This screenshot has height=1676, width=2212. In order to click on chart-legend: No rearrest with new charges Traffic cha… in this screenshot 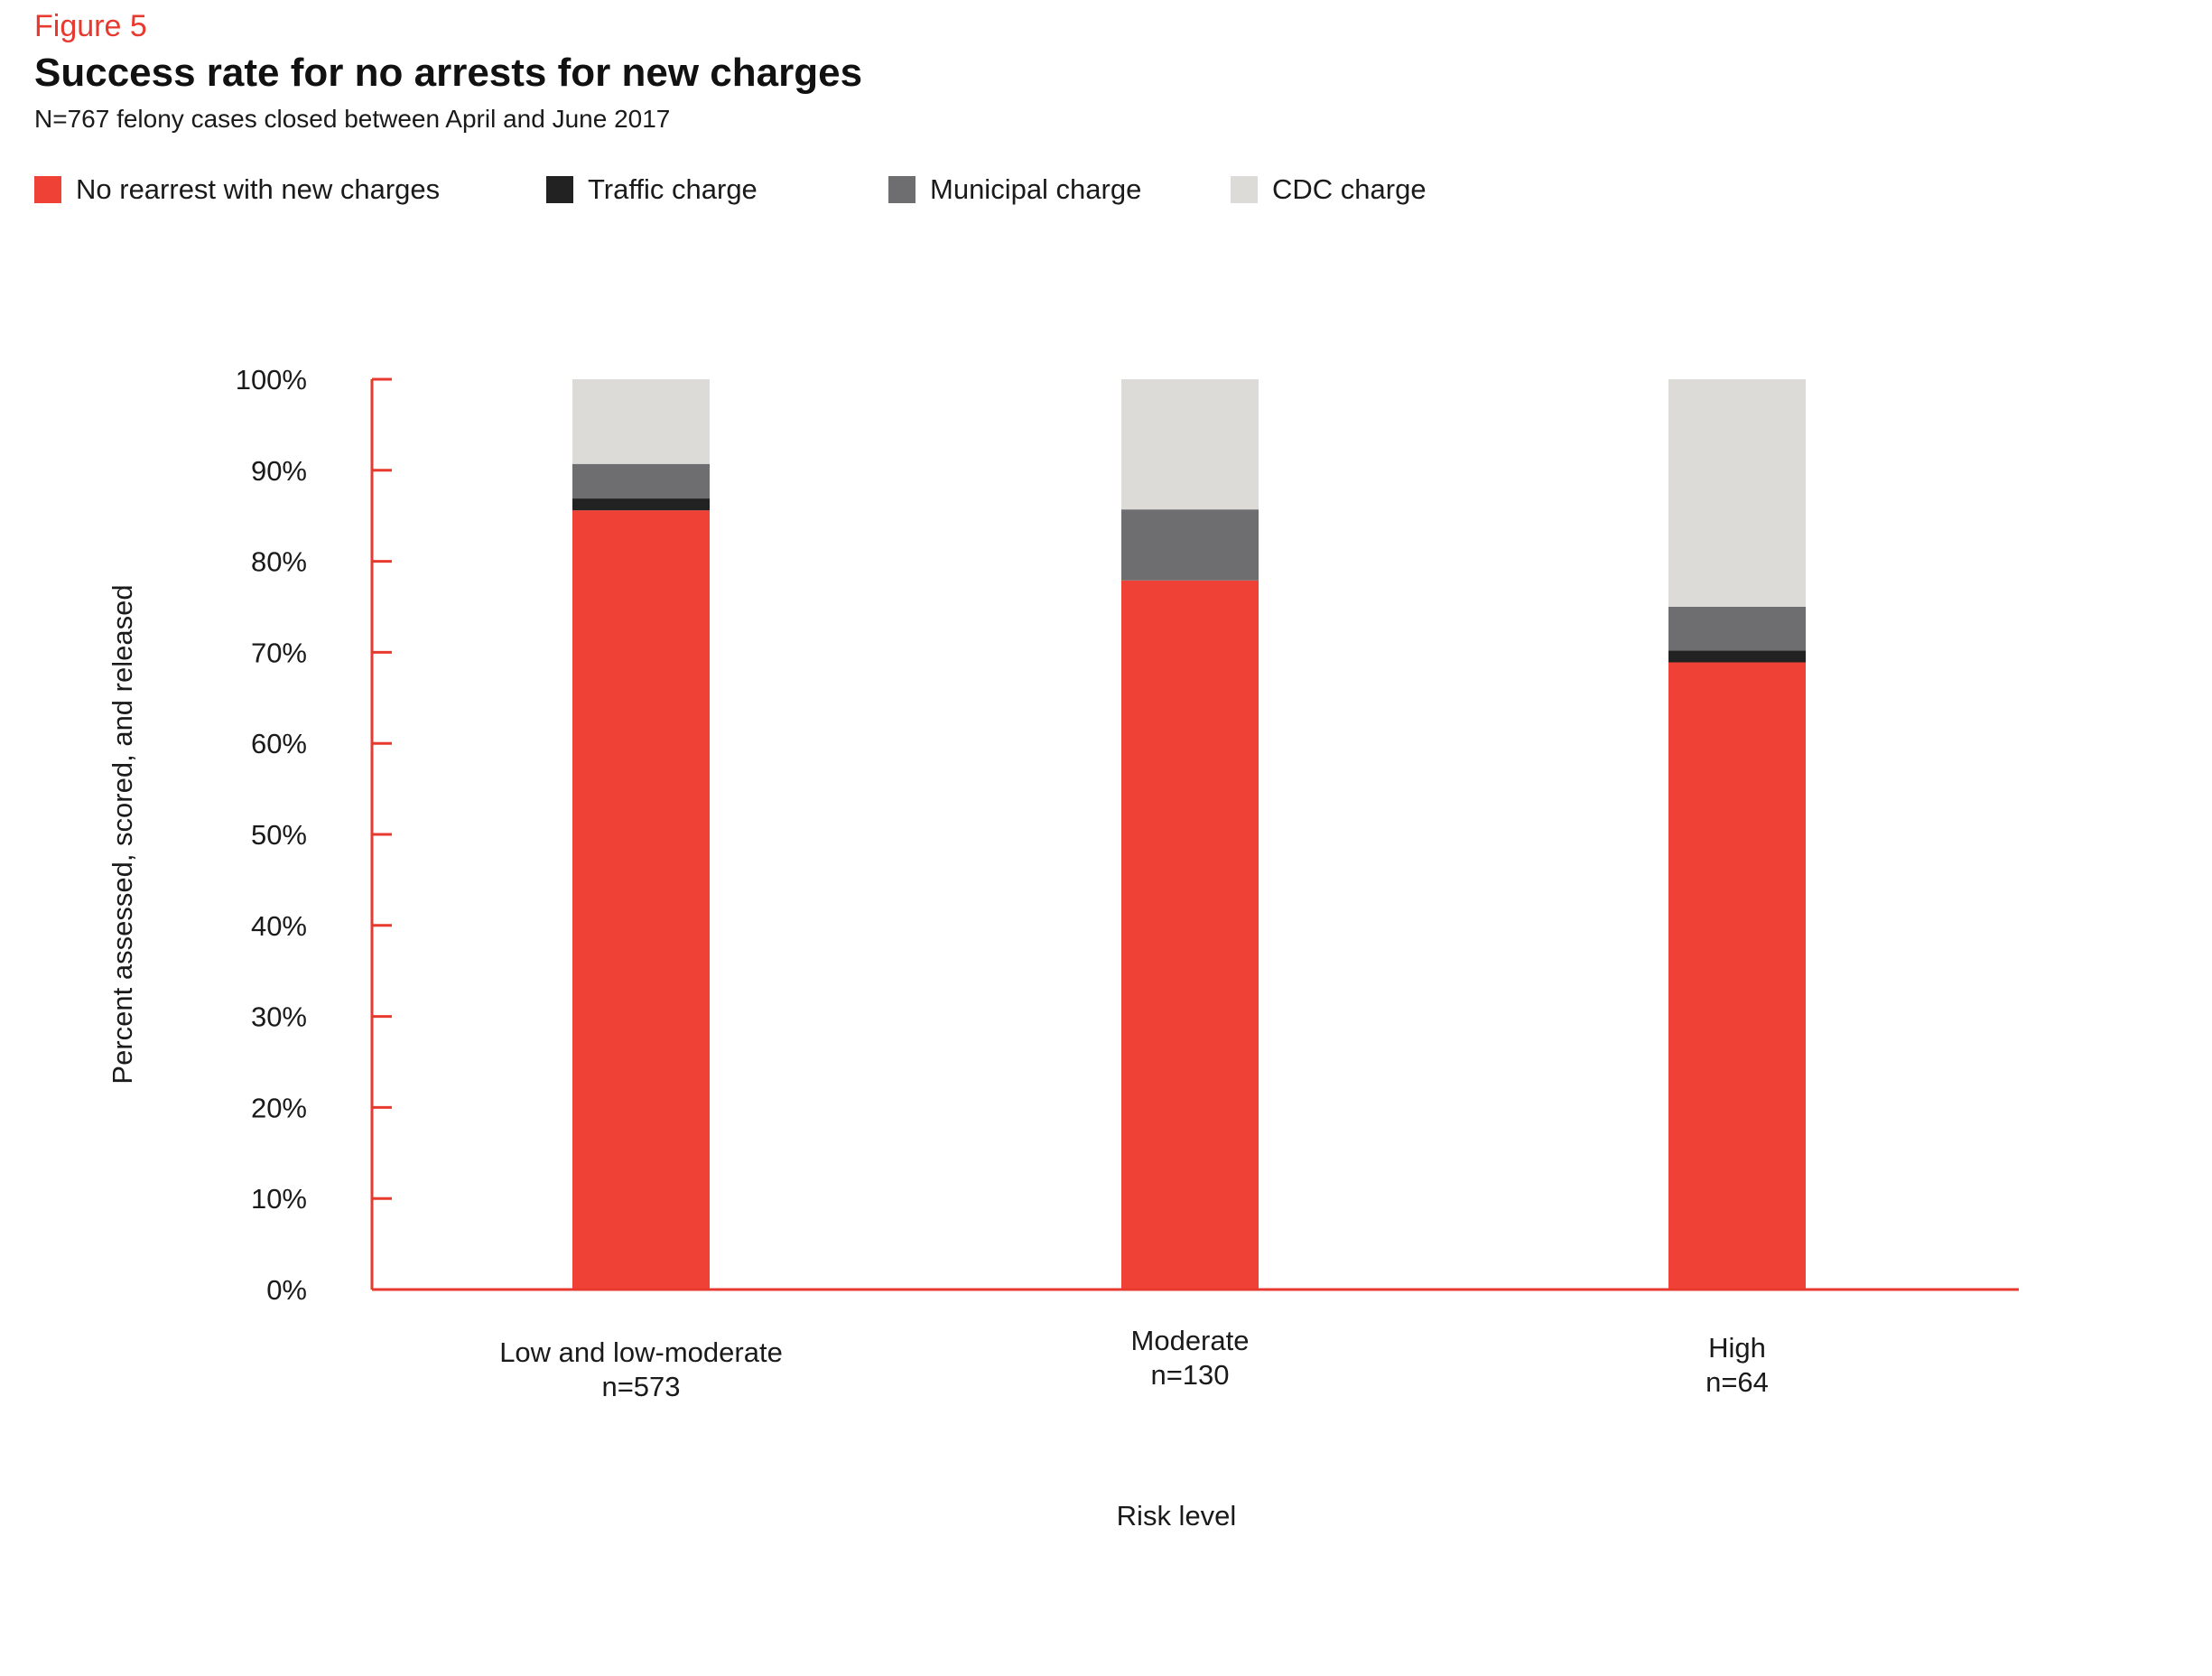, I will do `click(801, 190)`.